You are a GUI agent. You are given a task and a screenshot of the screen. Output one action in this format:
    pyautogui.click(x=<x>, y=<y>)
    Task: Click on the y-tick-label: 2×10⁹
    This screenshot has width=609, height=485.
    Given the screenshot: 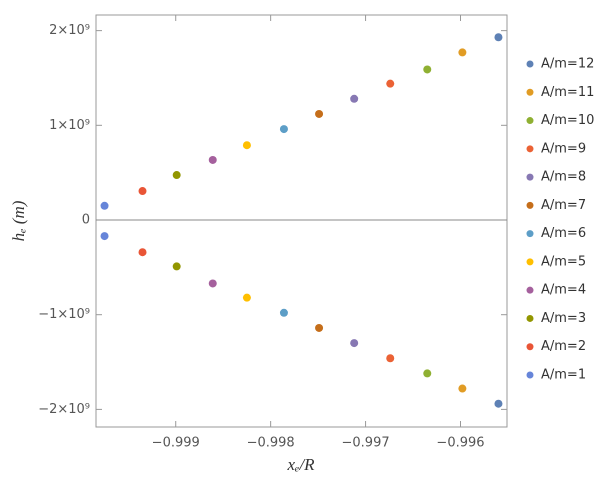 What is the action you would take?
    pyautogui.click(x=69, y=30)
    